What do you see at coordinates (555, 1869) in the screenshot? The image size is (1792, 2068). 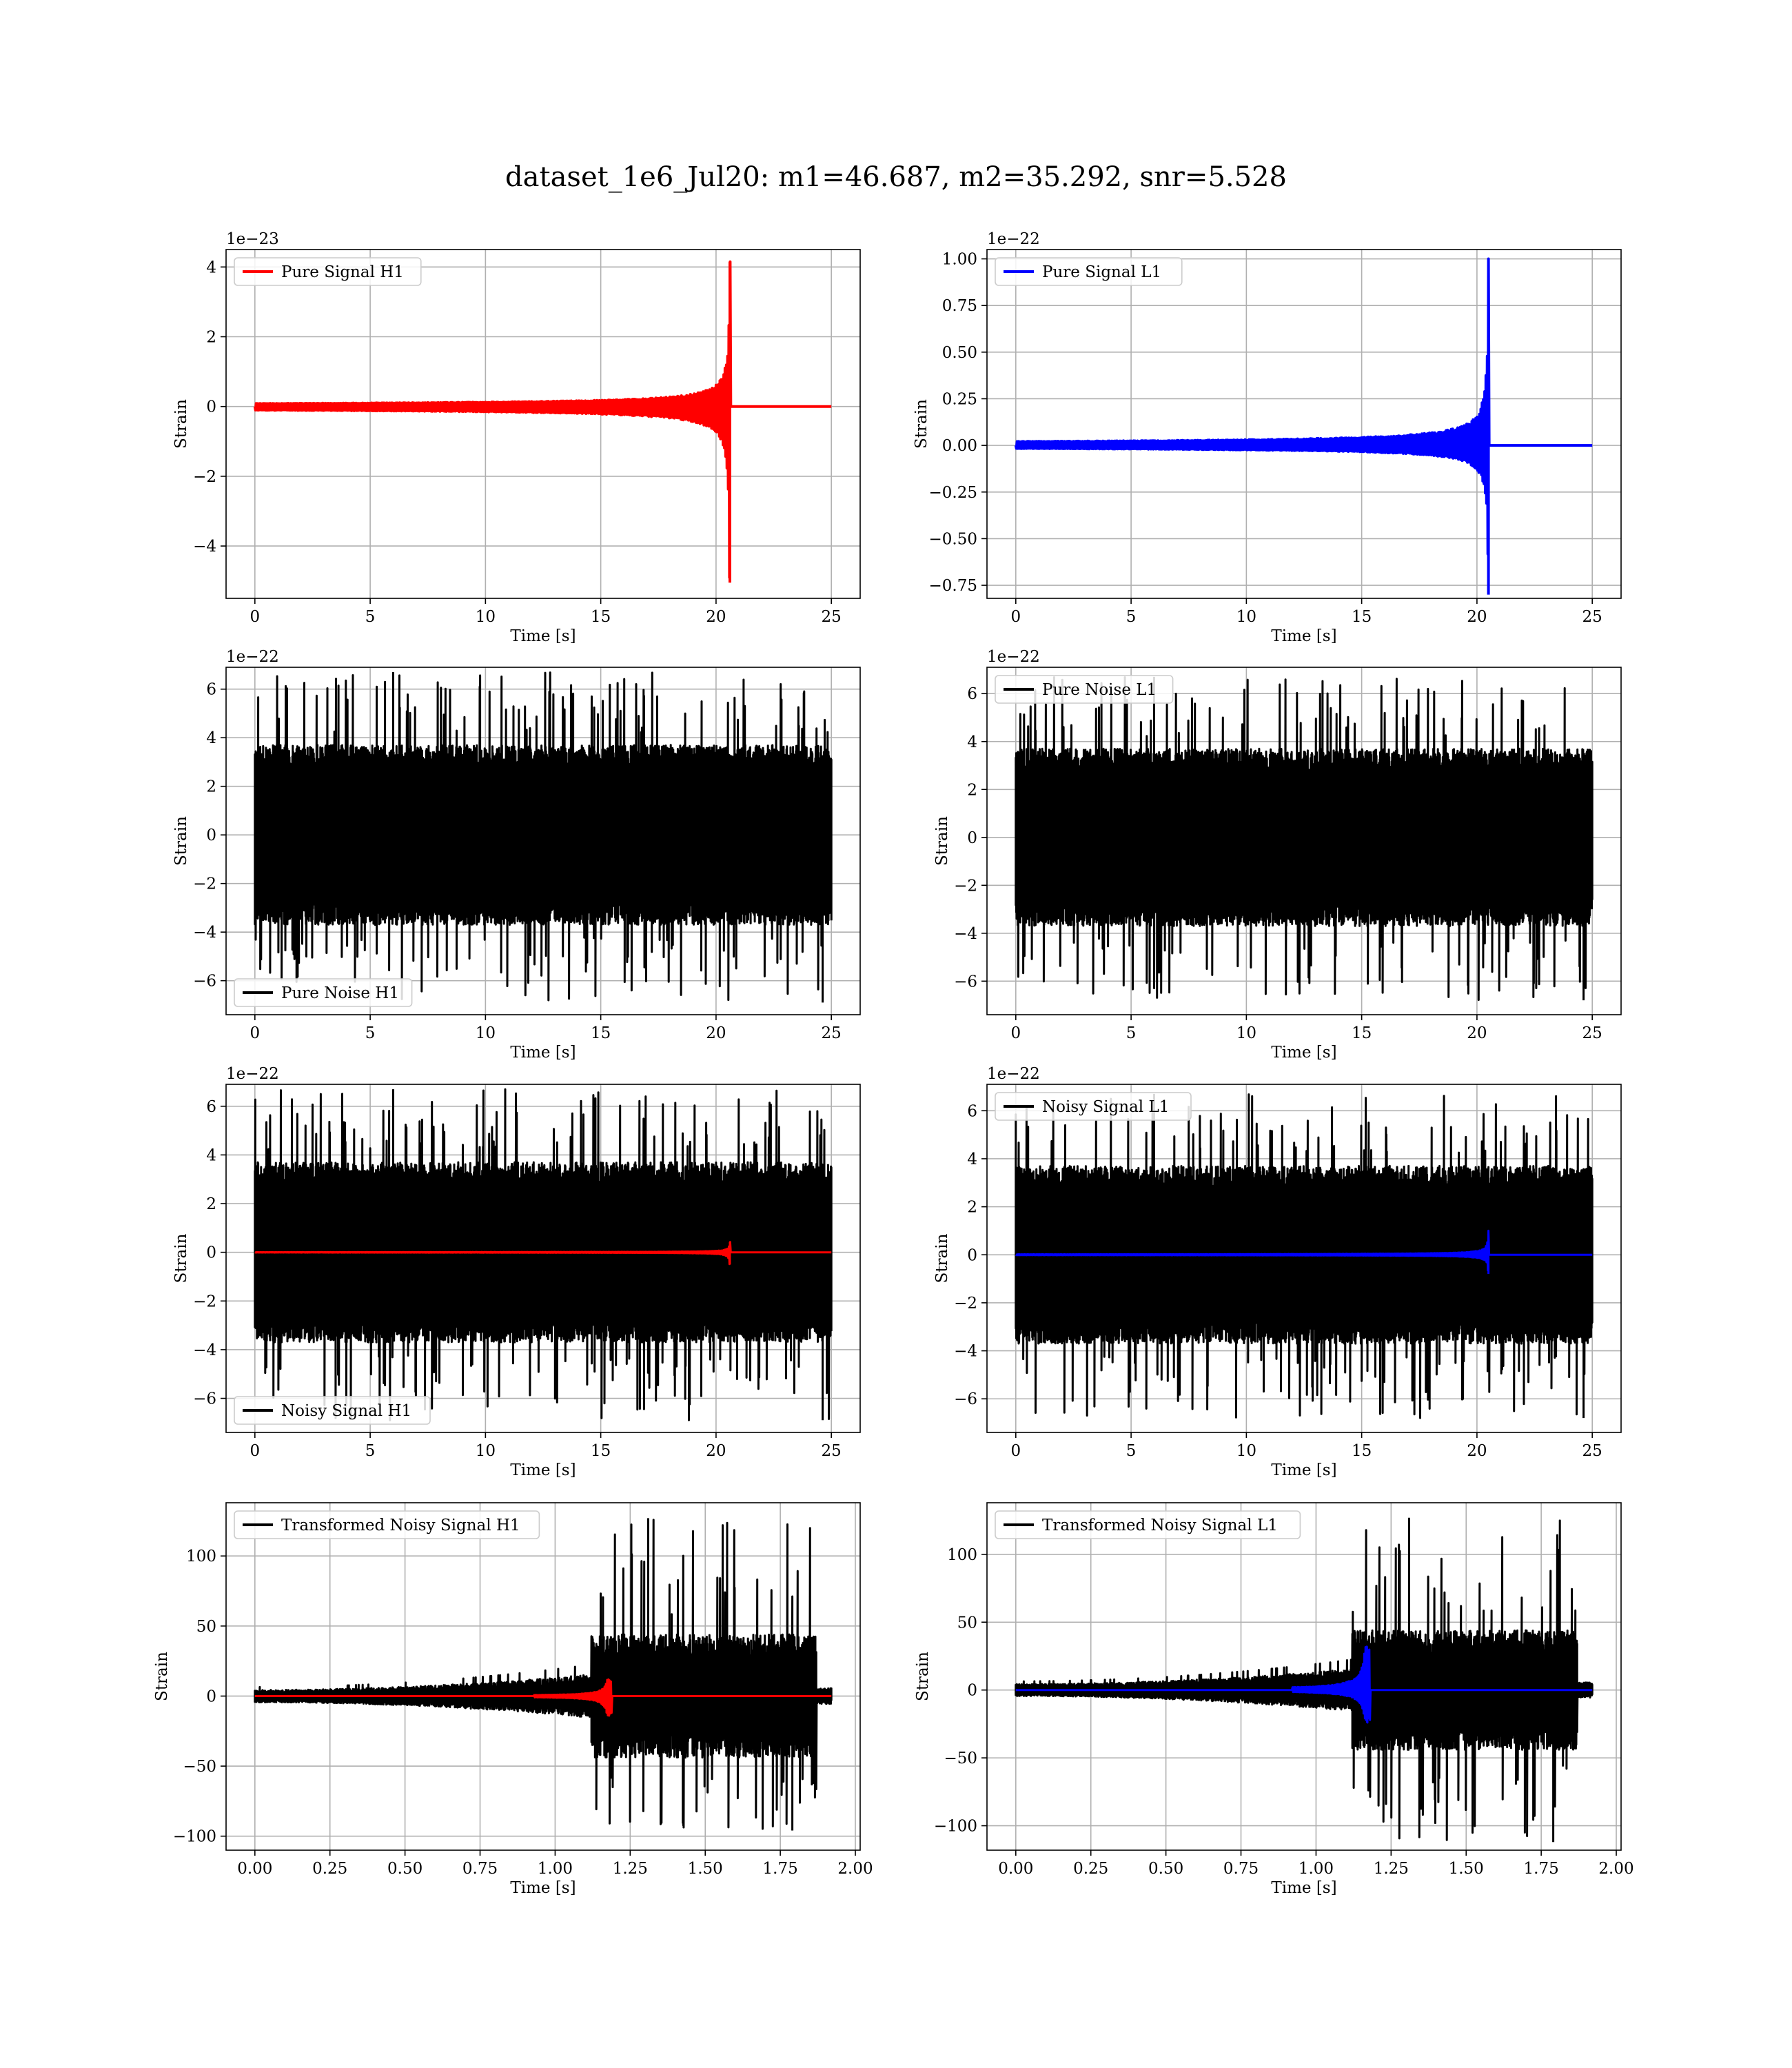 I see `x-tick-label: 1.00` at bounding box center [555, 1869].